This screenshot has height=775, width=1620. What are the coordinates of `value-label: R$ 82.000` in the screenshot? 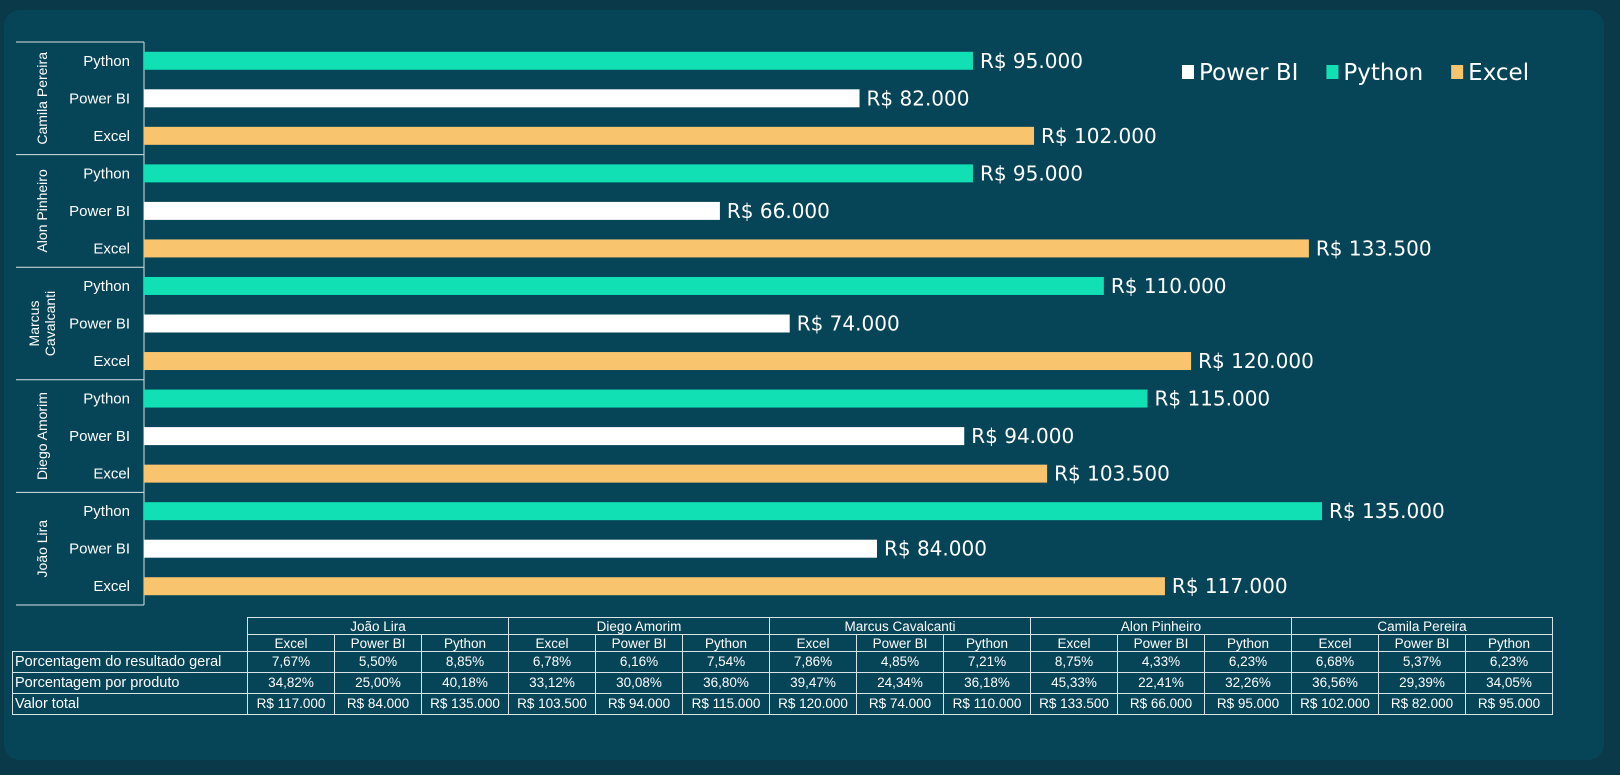 It's located at (918, 98).